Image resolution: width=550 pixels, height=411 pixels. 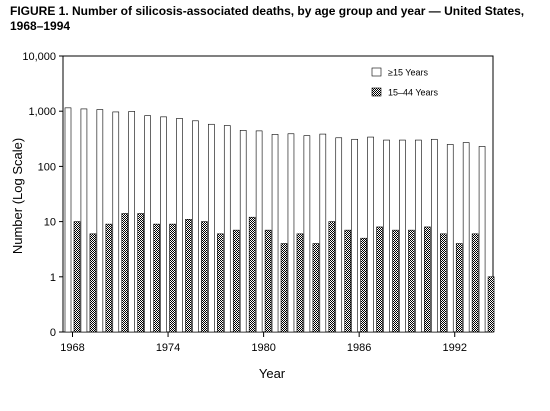 What do you see at coordinates (466, 237) in the screenshot?
I see `bar-age15plus-1993` at bounding box center [466, 237].